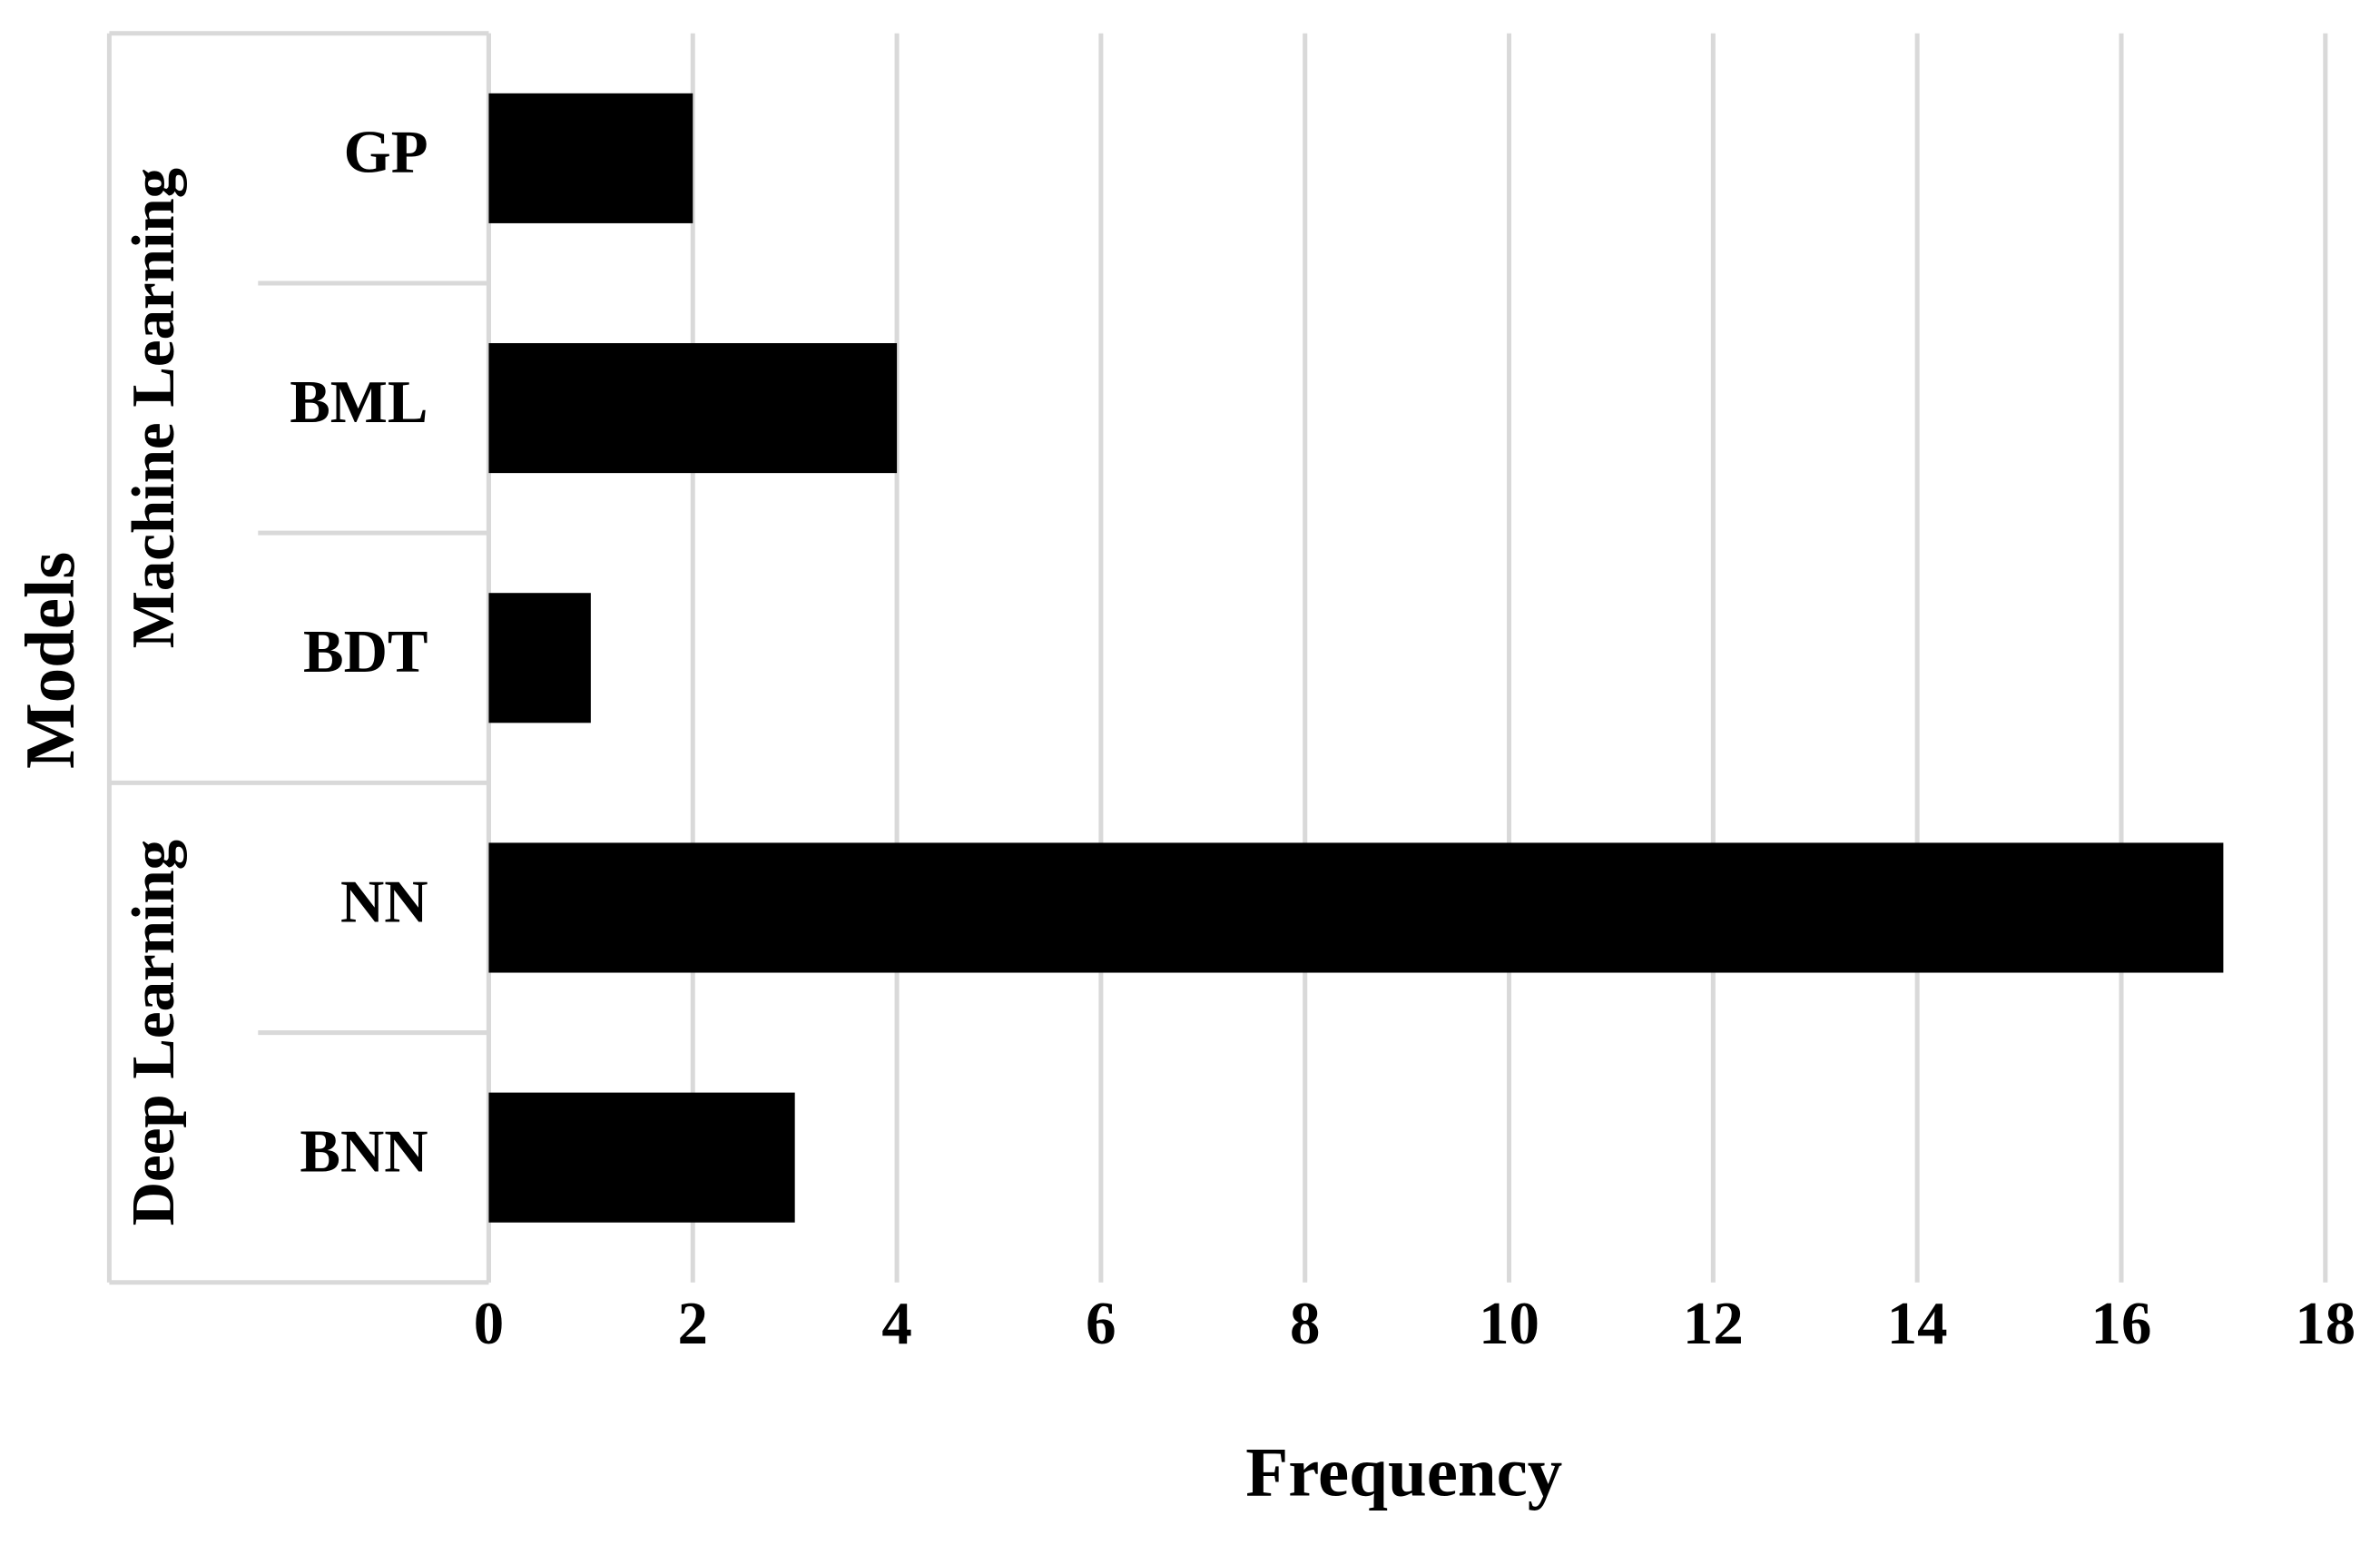 Image resolution: width=2380 pixels, height=1545 pixels. I want to click on y-tick-label: GP, so click(386, 152).